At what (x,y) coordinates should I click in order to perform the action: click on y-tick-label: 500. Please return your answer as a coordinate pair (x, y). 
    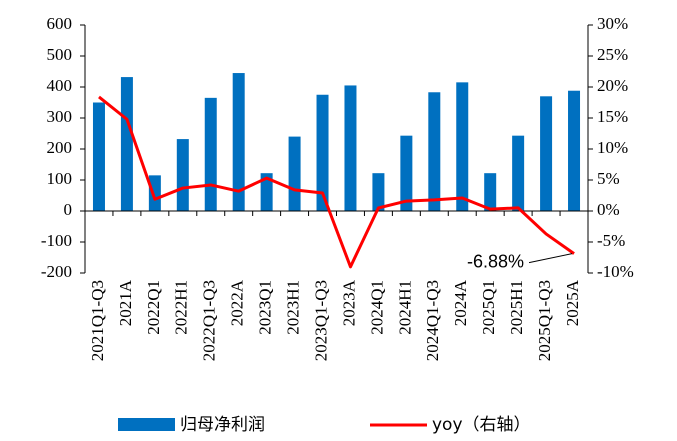
    Looking at the image, I should click on (60, 54).